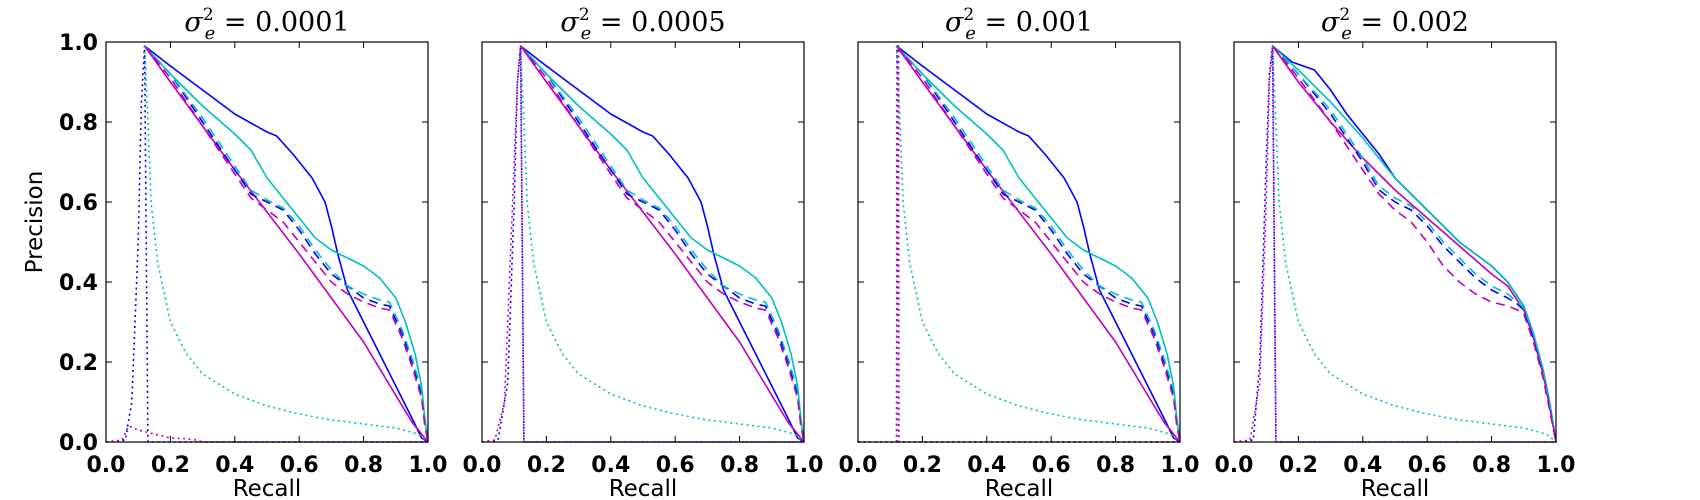 This screenshot has height=500, width=1700. What do you see at coordinates (78, 123) in the screenshot?
I see `y-tick-label: 0.8` at bounding box center [78, 123].